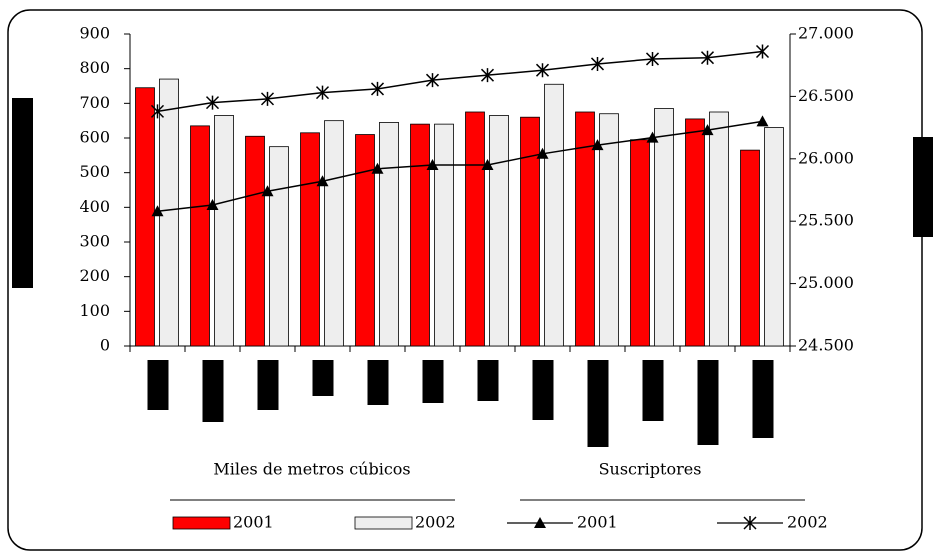 The width and height of the screenshot is (933, 556). I want to click on y2-tick-label: 25.000, so click(826, 282).